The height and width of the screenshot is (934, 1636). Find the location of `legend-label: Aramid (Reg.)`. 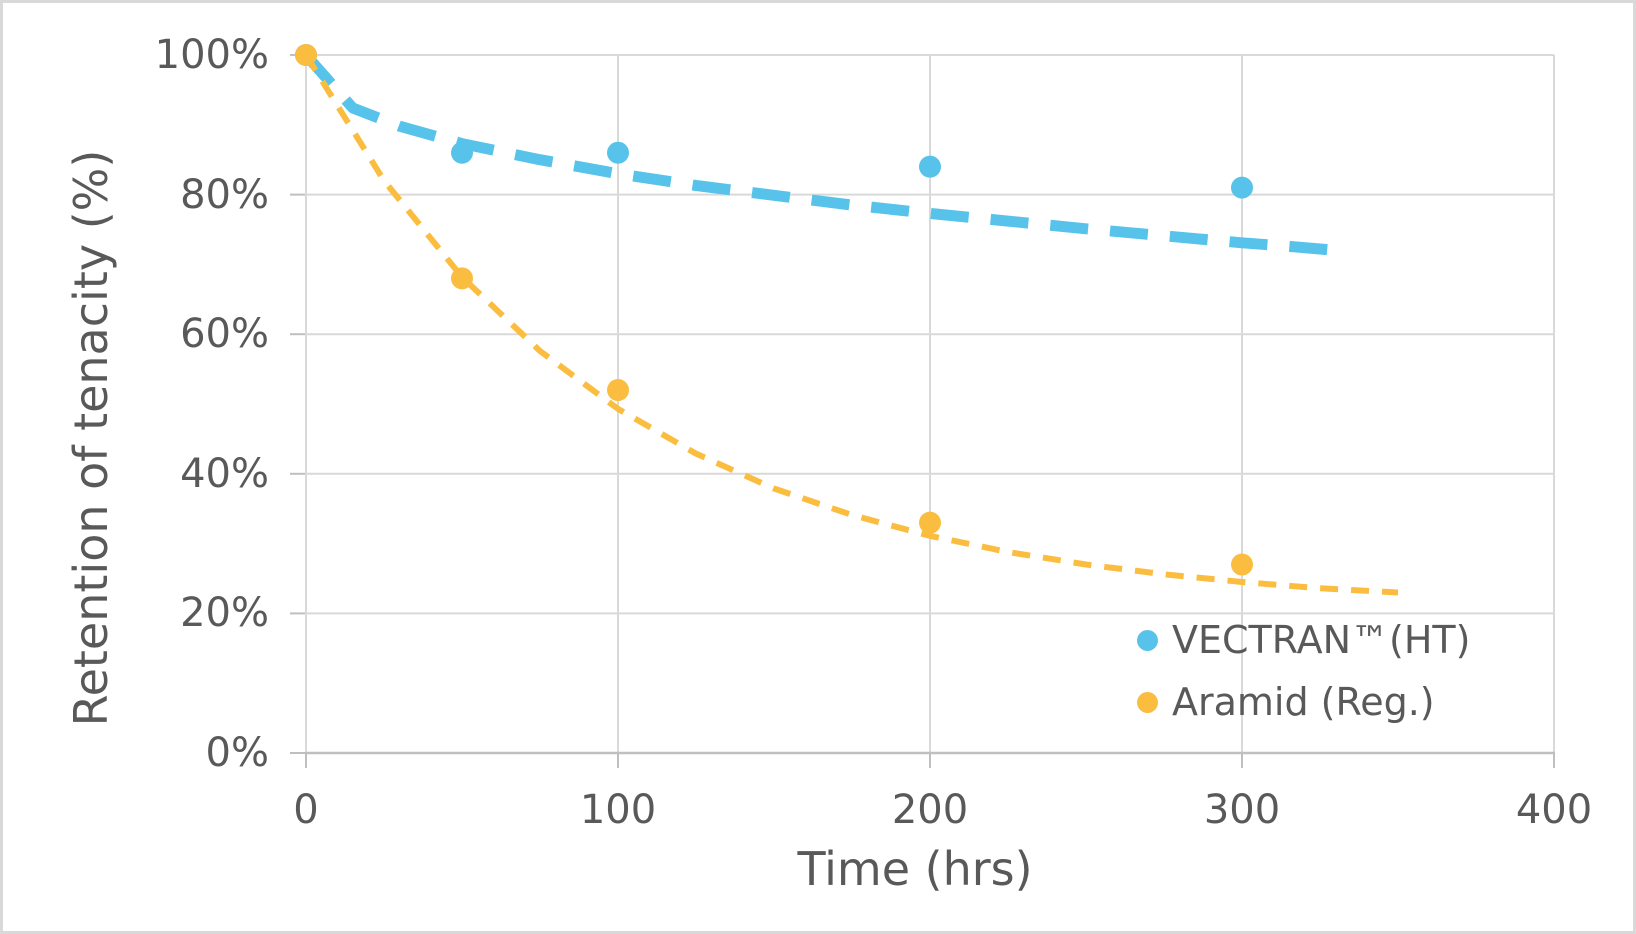

legend-label: Aramid (Reg.) is located at coordinates (1303, 702).